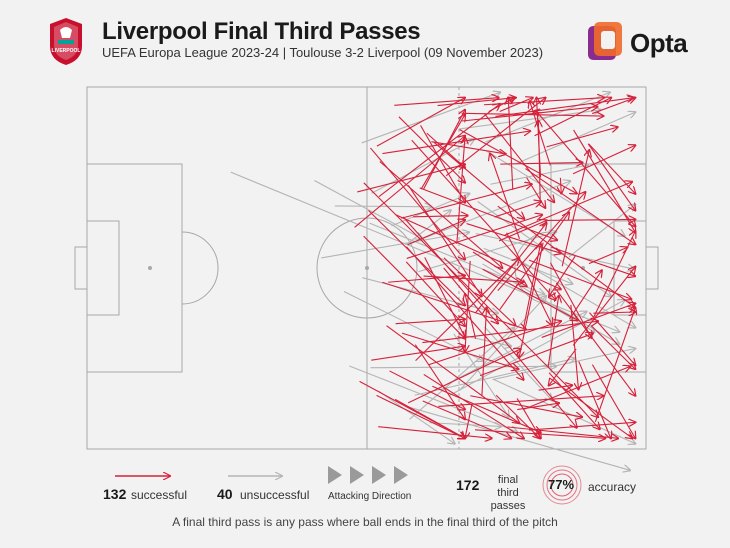 This screenshot has width=730, height=548. Describe the element at coordinates (368, 475) in the screenshot. I see `attacking-direction-icon` at that location.